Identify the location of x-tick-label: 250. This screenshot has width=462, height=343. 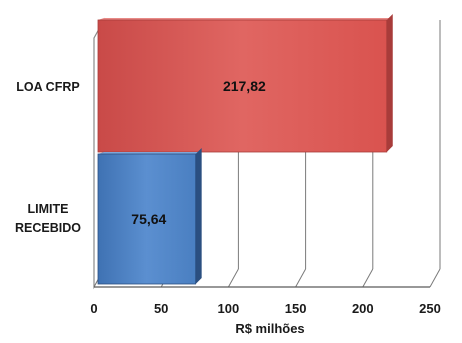
(430, 308).